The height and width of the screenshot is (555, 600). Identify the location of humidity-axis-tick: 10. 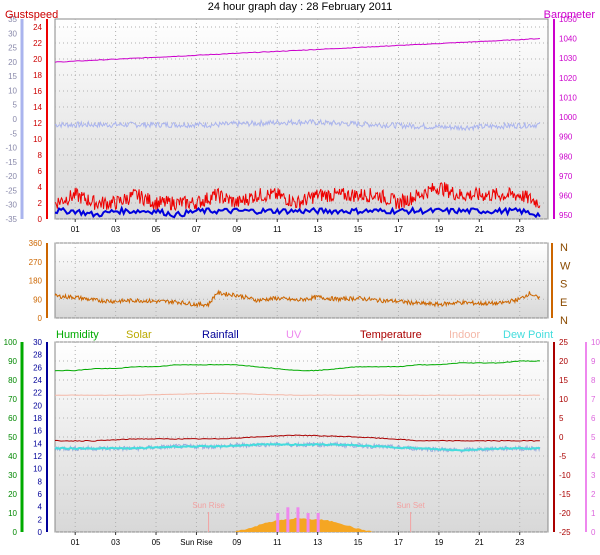
(12, 513).